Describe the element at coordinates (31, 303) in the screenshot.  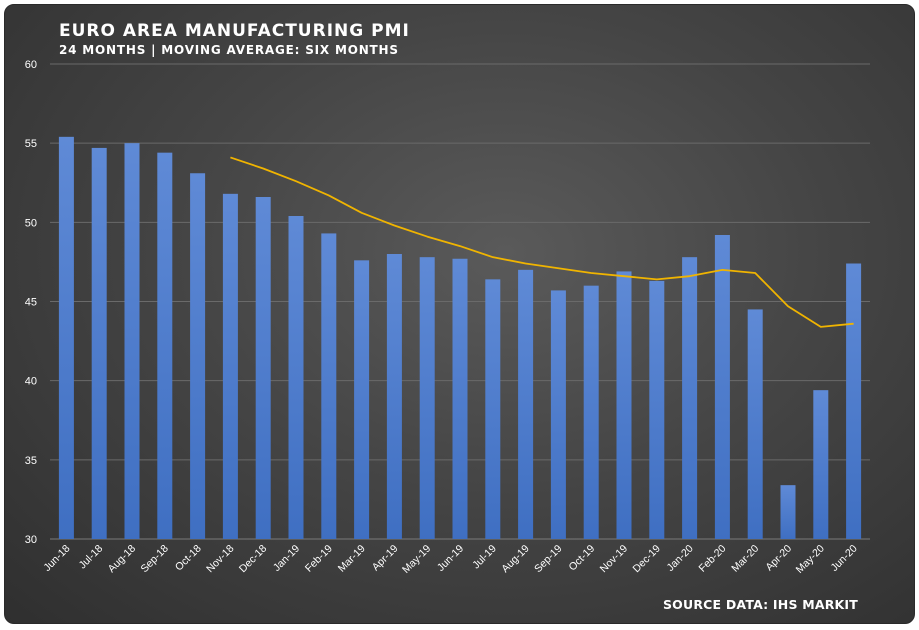
I see `y-tick-label: 45` at that location.